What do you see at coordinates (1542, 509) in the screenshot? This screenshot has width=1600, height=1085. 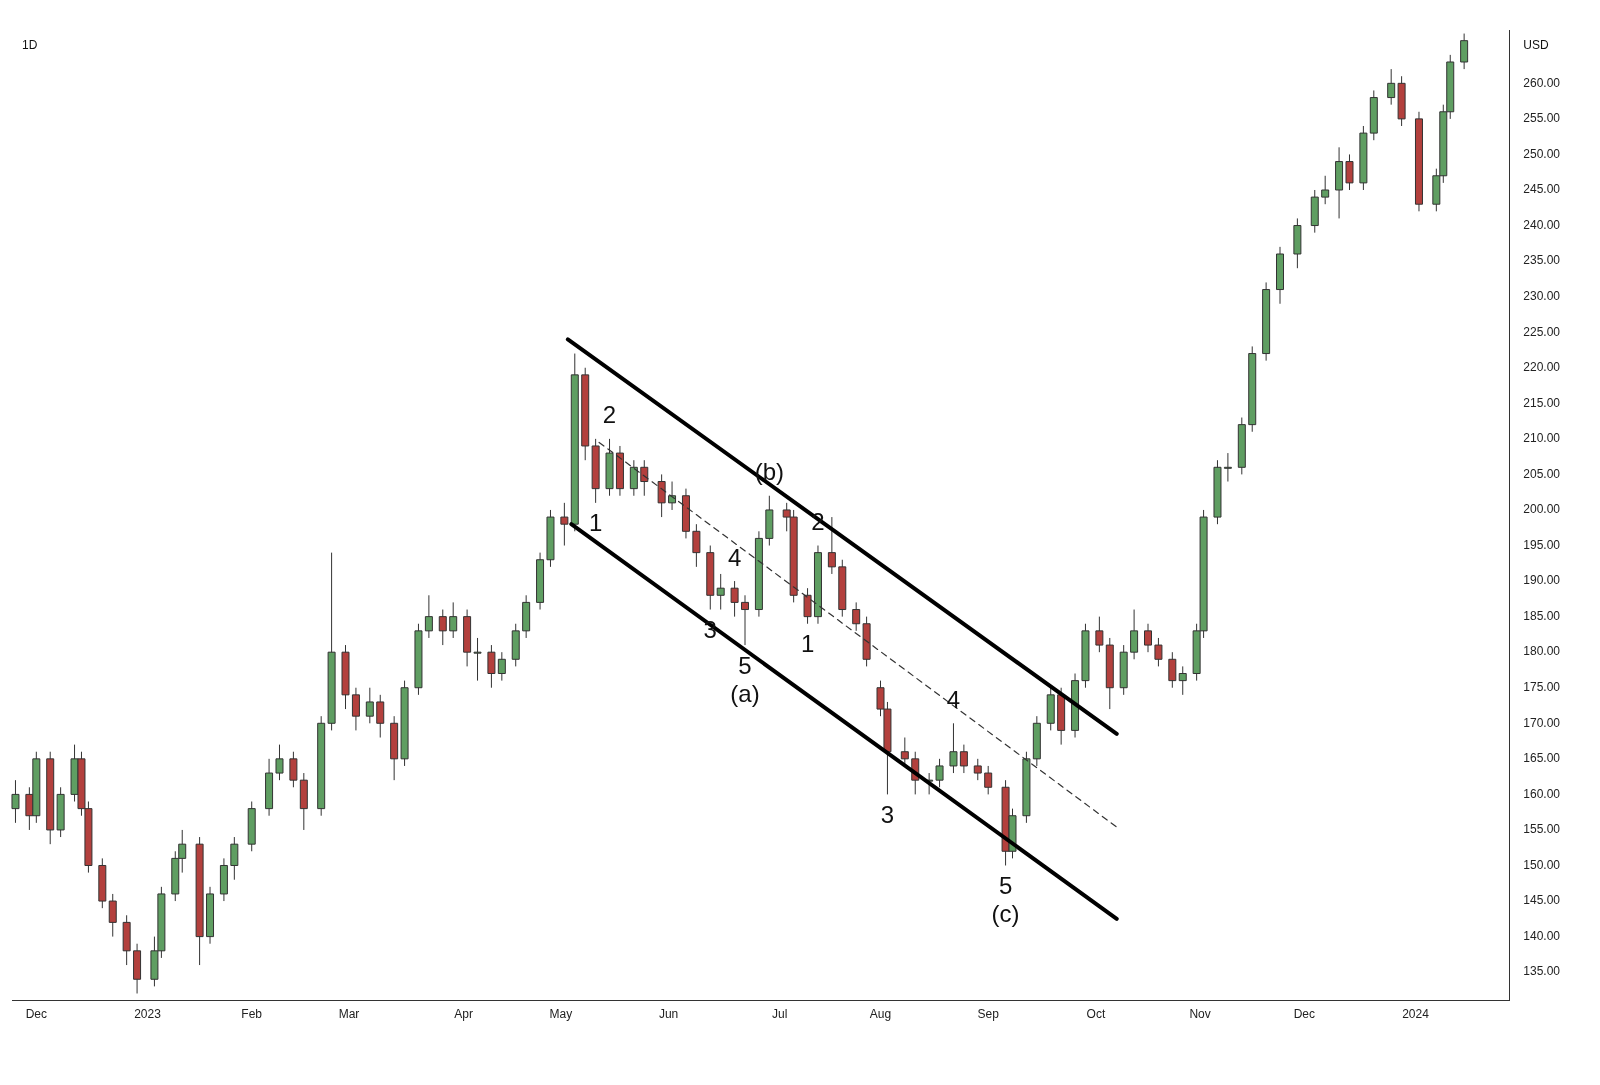 I see `y-tick-label: 200.00` at bounding box center [1542, 509].